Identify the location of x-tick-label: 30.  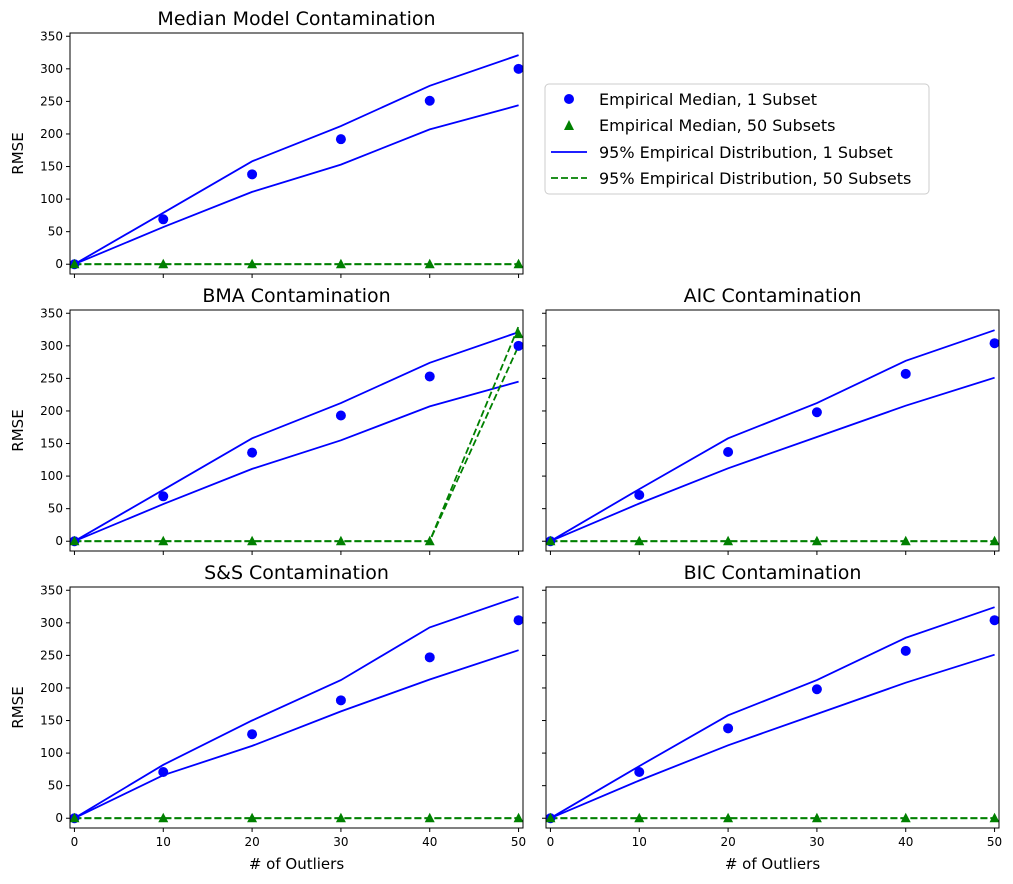
(340, 842).